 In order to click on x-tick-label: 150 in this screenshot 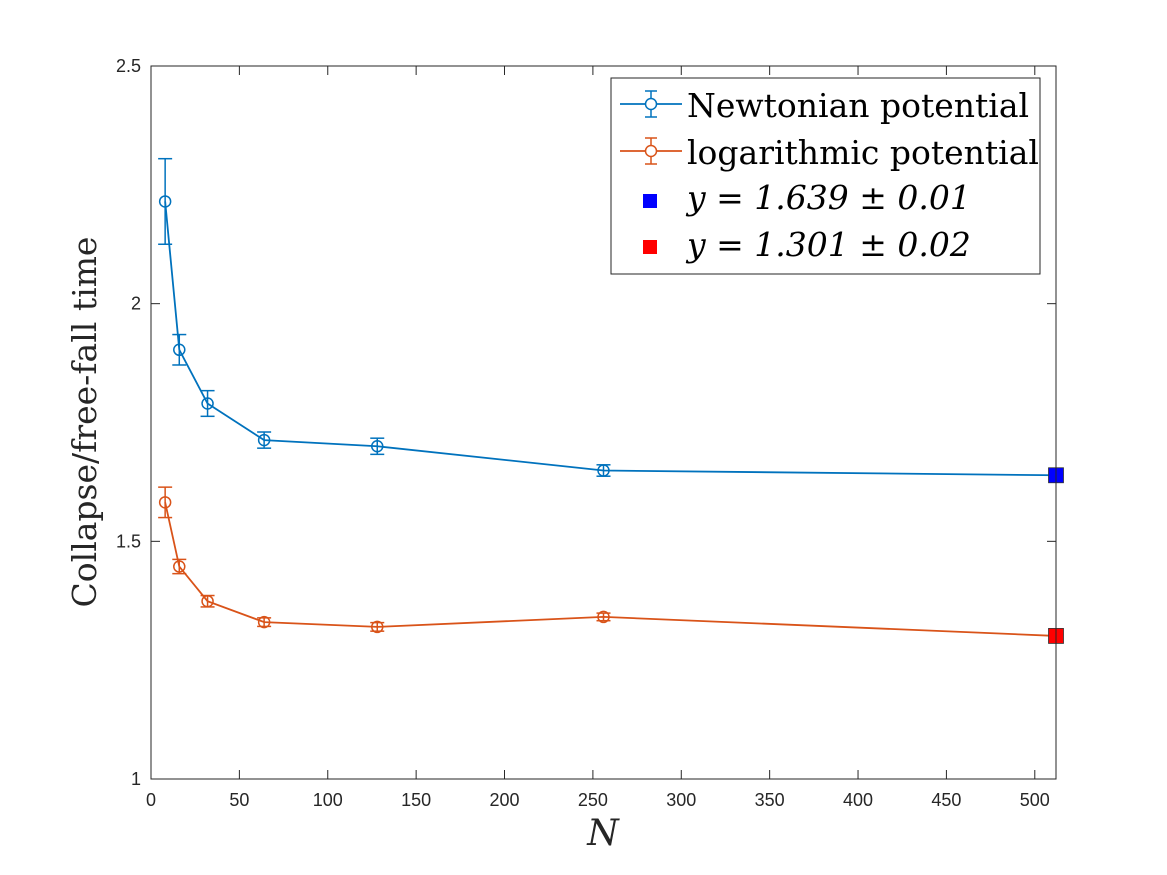, I will do `click(416, 800)`.